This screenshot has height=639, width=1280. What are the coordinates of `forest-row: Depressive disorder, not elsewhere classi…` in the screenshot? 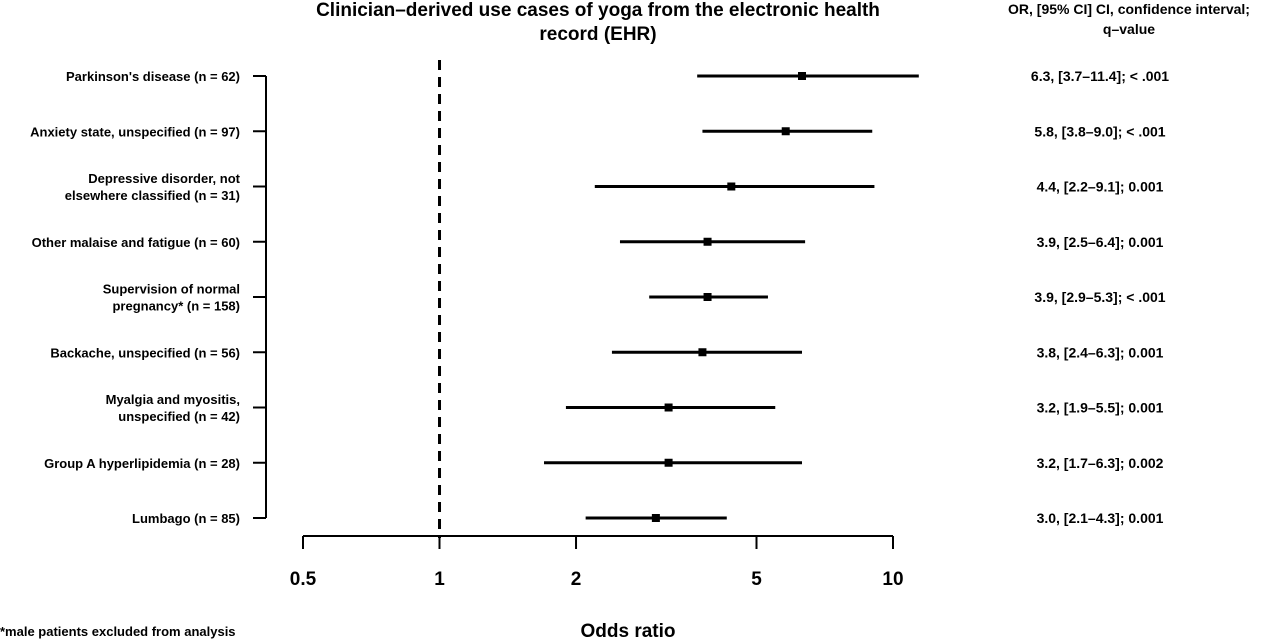 It's located at (614, 187).